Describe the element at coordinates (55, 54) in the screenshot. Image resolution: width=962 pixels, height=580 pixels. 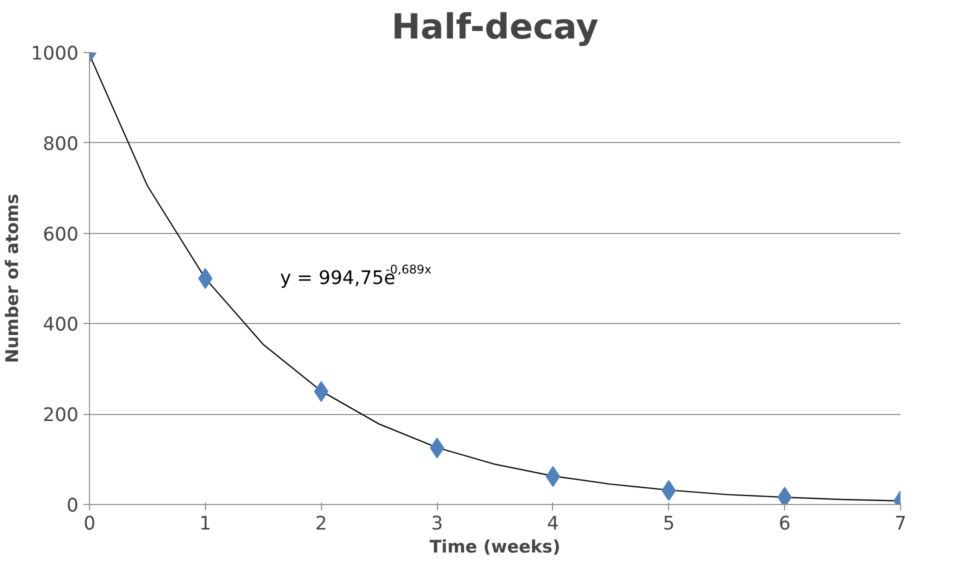
I see `y-tick-label: 1000` at that location.